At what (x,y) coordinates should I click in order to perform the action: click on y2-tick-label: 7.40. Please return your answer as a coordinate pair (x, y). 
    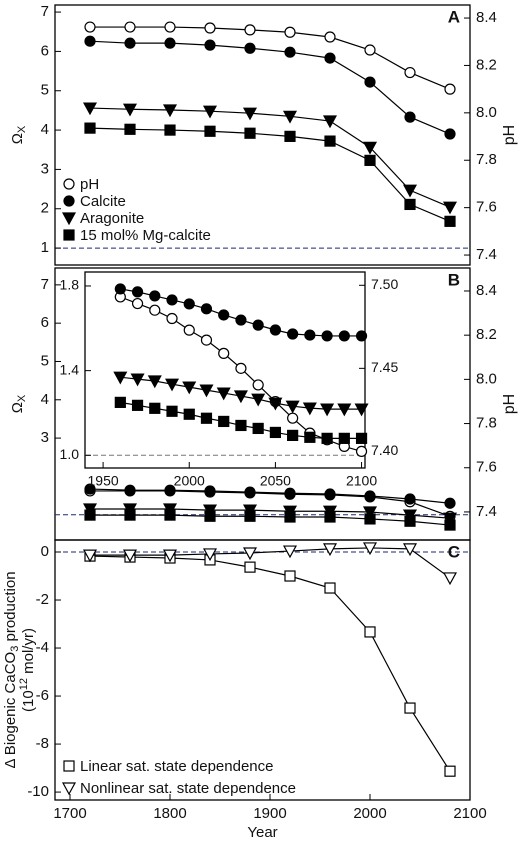
    Looking at the image, I should click on (384, 450).